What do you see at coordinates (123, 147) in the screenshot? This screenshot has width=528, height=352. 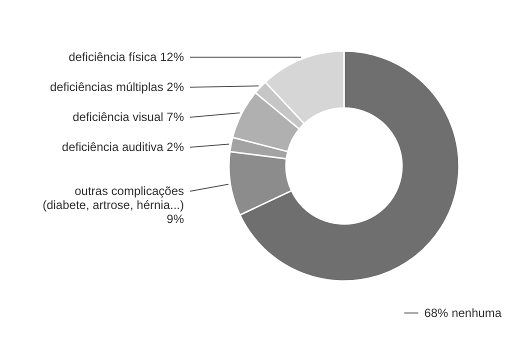 I see `slice-label: deficiência auditiva 2%` at bounding box center [123, 147].